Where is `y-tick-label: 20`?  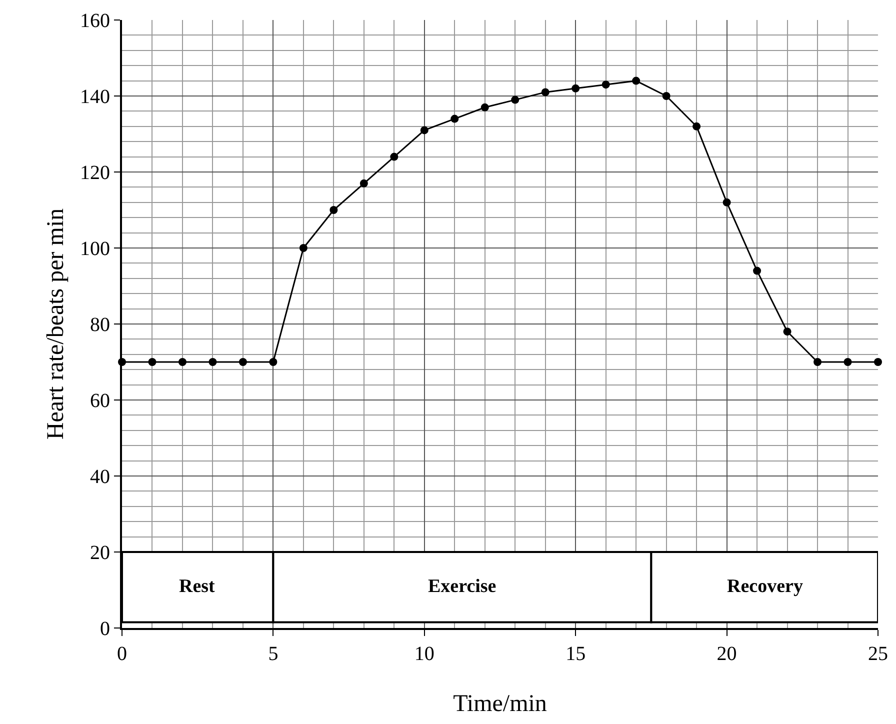
y-tick-label: 20 is located at coordinates (100, 553).